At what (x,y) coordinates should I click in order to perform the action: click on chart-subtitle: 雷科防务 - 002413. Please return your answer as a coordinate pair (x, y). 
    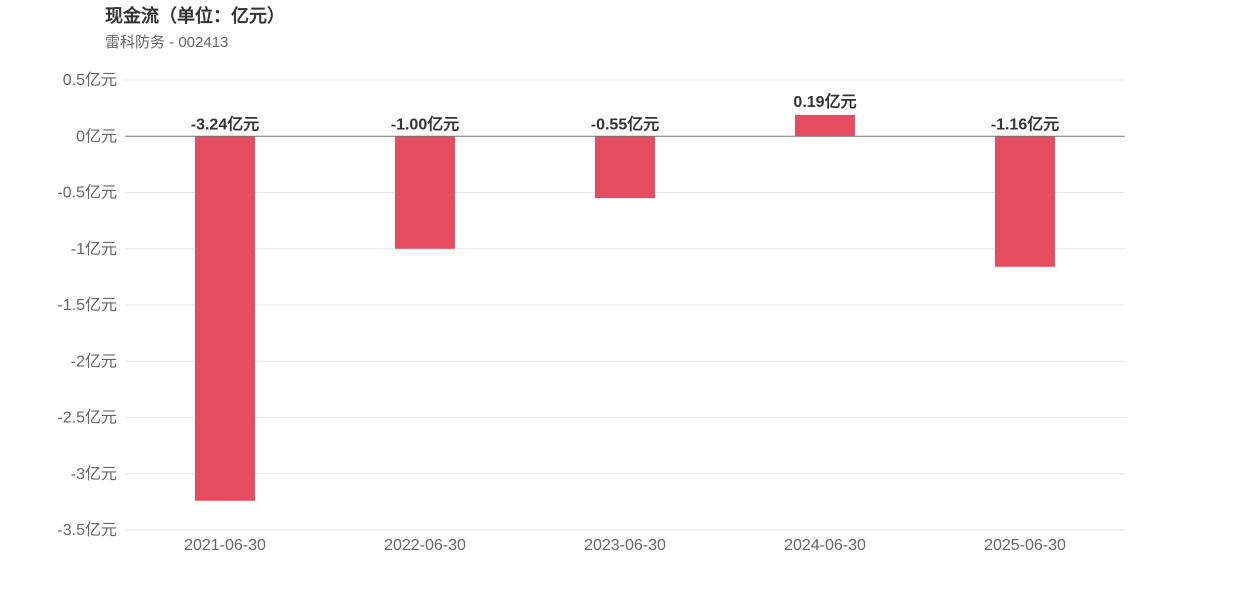
    Looking at the image, I should click on (167, 42).